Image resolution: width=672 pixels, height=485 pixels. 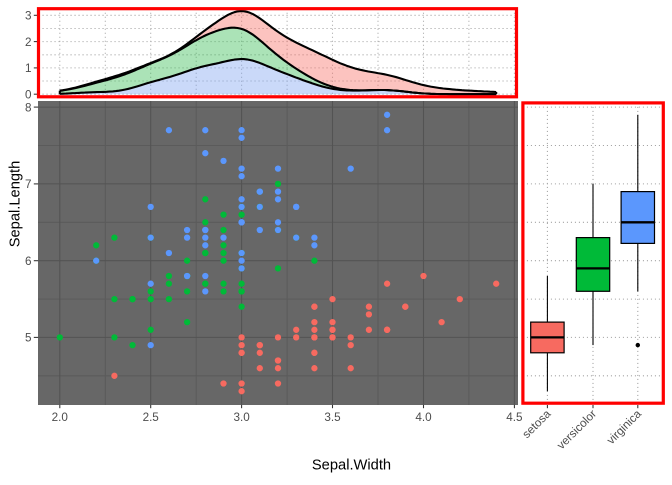 What do you see at coordinates (28, 16) in the screenshot?
I see `svg-text: 3` at bounding box center [28, 16].